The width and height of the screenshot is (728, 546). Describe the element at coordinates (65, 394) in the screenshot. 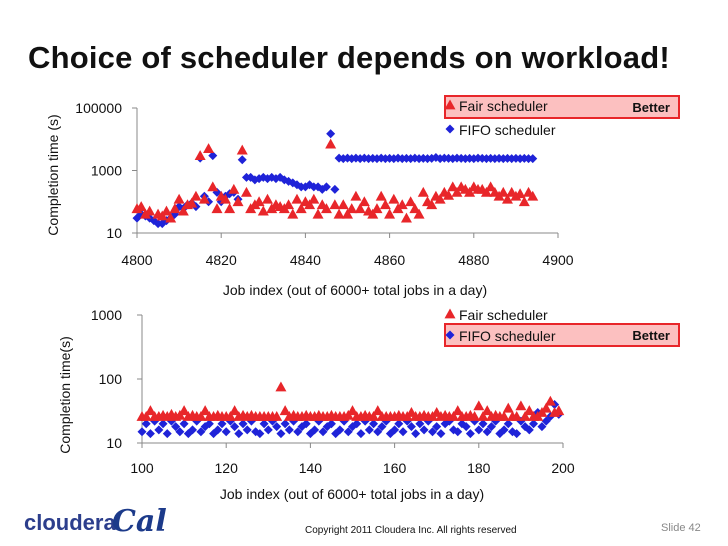

I see `bottom-y-axis-label: Completion time(s)` at that location.